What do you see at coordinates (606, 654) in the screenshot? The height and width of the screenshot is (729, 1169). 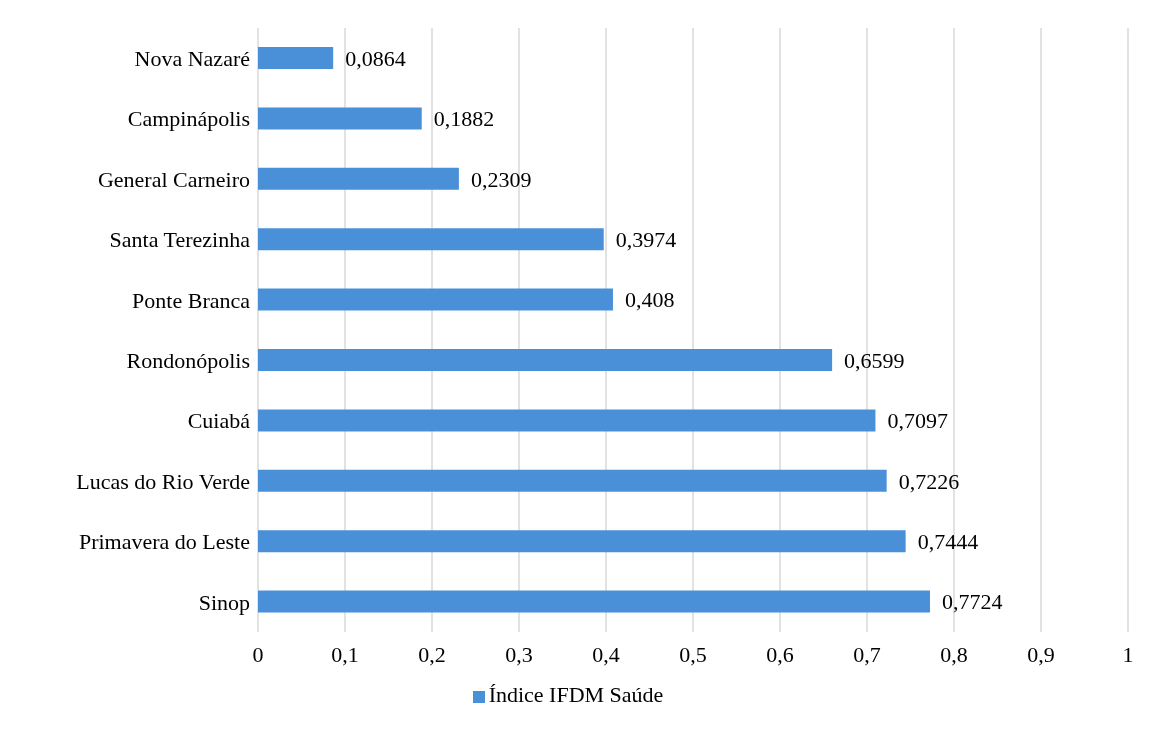 I see `x-tick-label: 0,4` at bounding box center [606, 654].